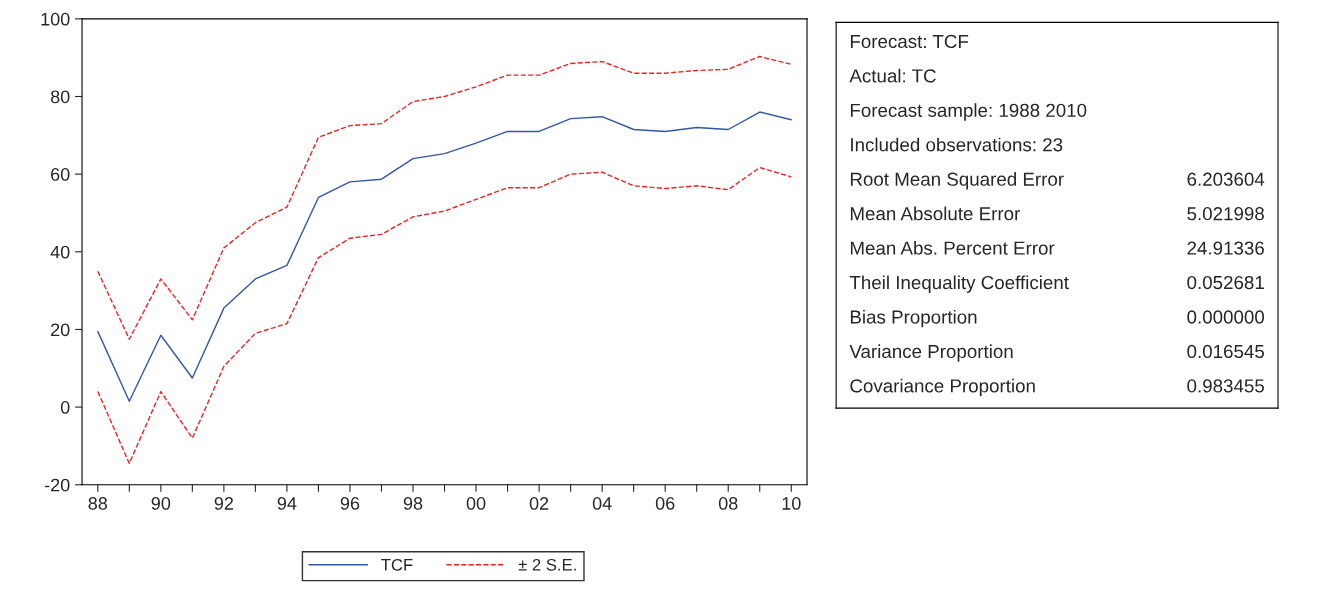  What do you see at coordinates (1226, 317) in the screenshot?
I see `text: 0.000000` at bounding box center [1226, 317].